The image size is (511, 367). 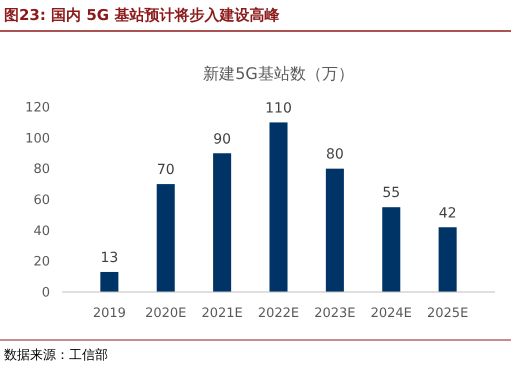 I want to click on chart-title: 图23: 国内 5G 基站预计将步入建设高峰, so click(x=142, y=15).